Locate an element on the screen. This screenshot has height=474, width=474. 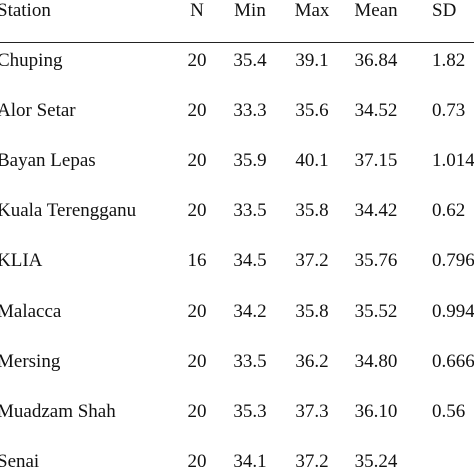
cell-sd: 1.82 is located at coordinates (449, 60).